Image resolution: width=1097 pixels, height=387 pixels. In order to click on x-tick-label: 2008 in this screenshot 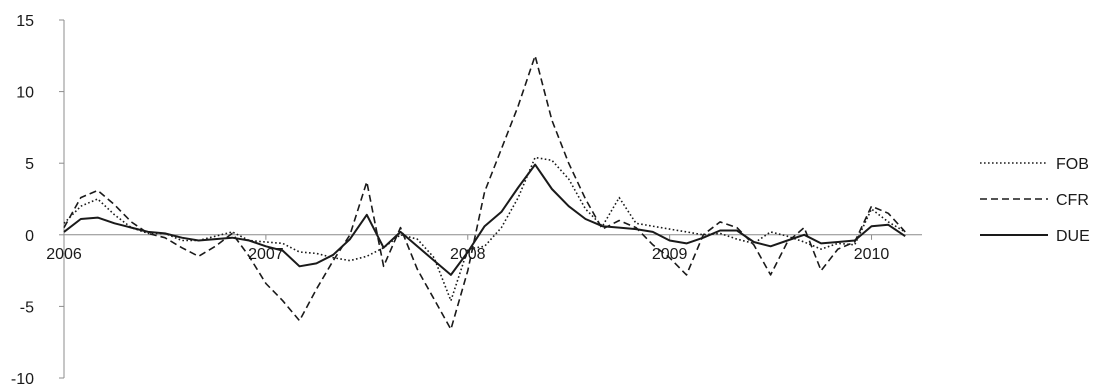, I will do `click(468, 254)`.